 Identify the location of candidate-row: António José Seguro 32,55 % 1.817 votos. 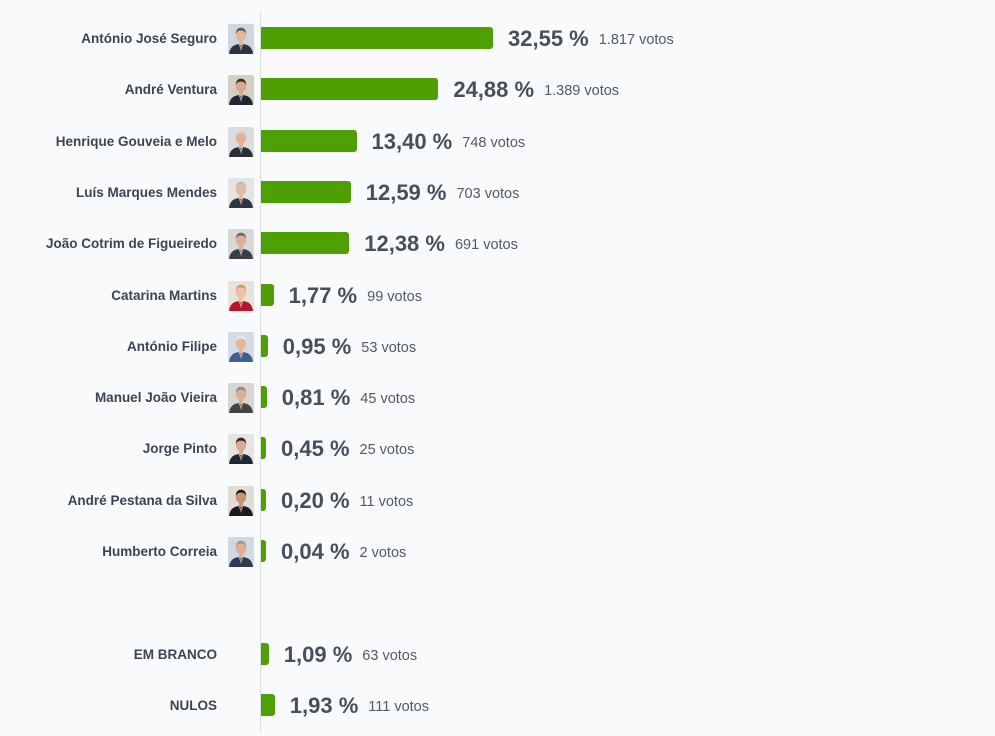
(497, 39).